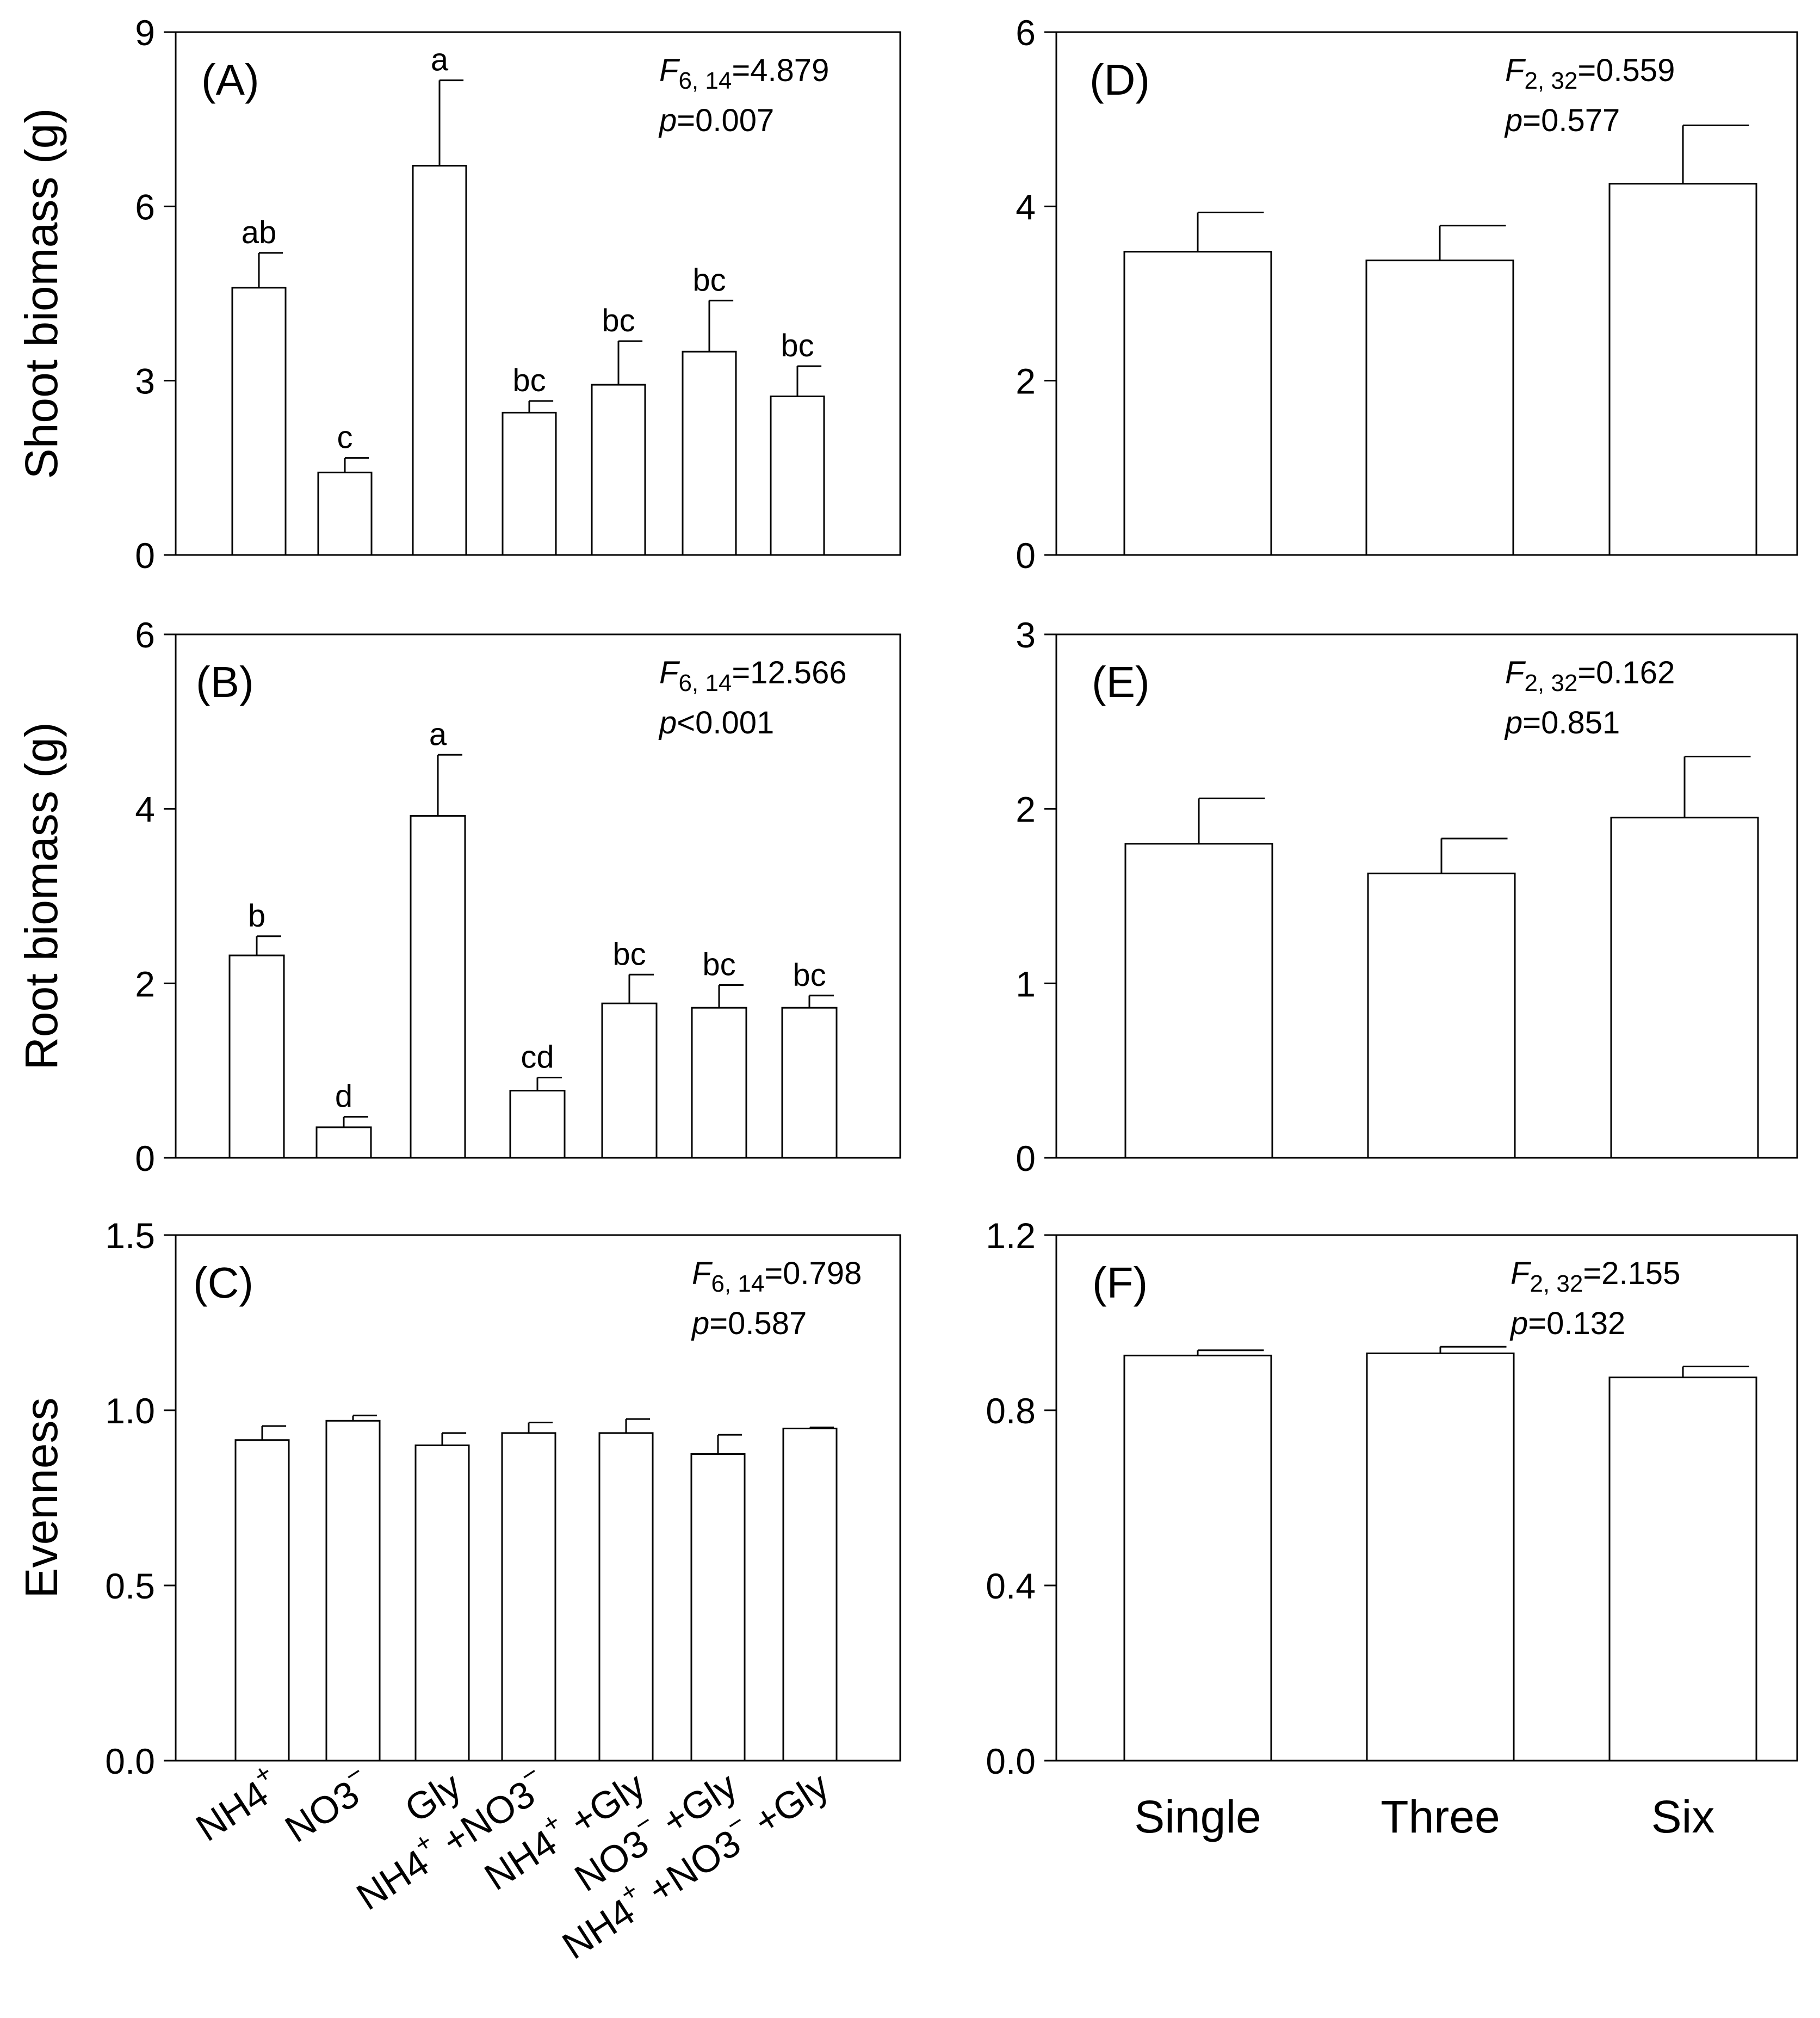 Image resolution: width=1820 pixels, height=2018 pixels. I want to click on significance-letter: a, so click(440, 60).